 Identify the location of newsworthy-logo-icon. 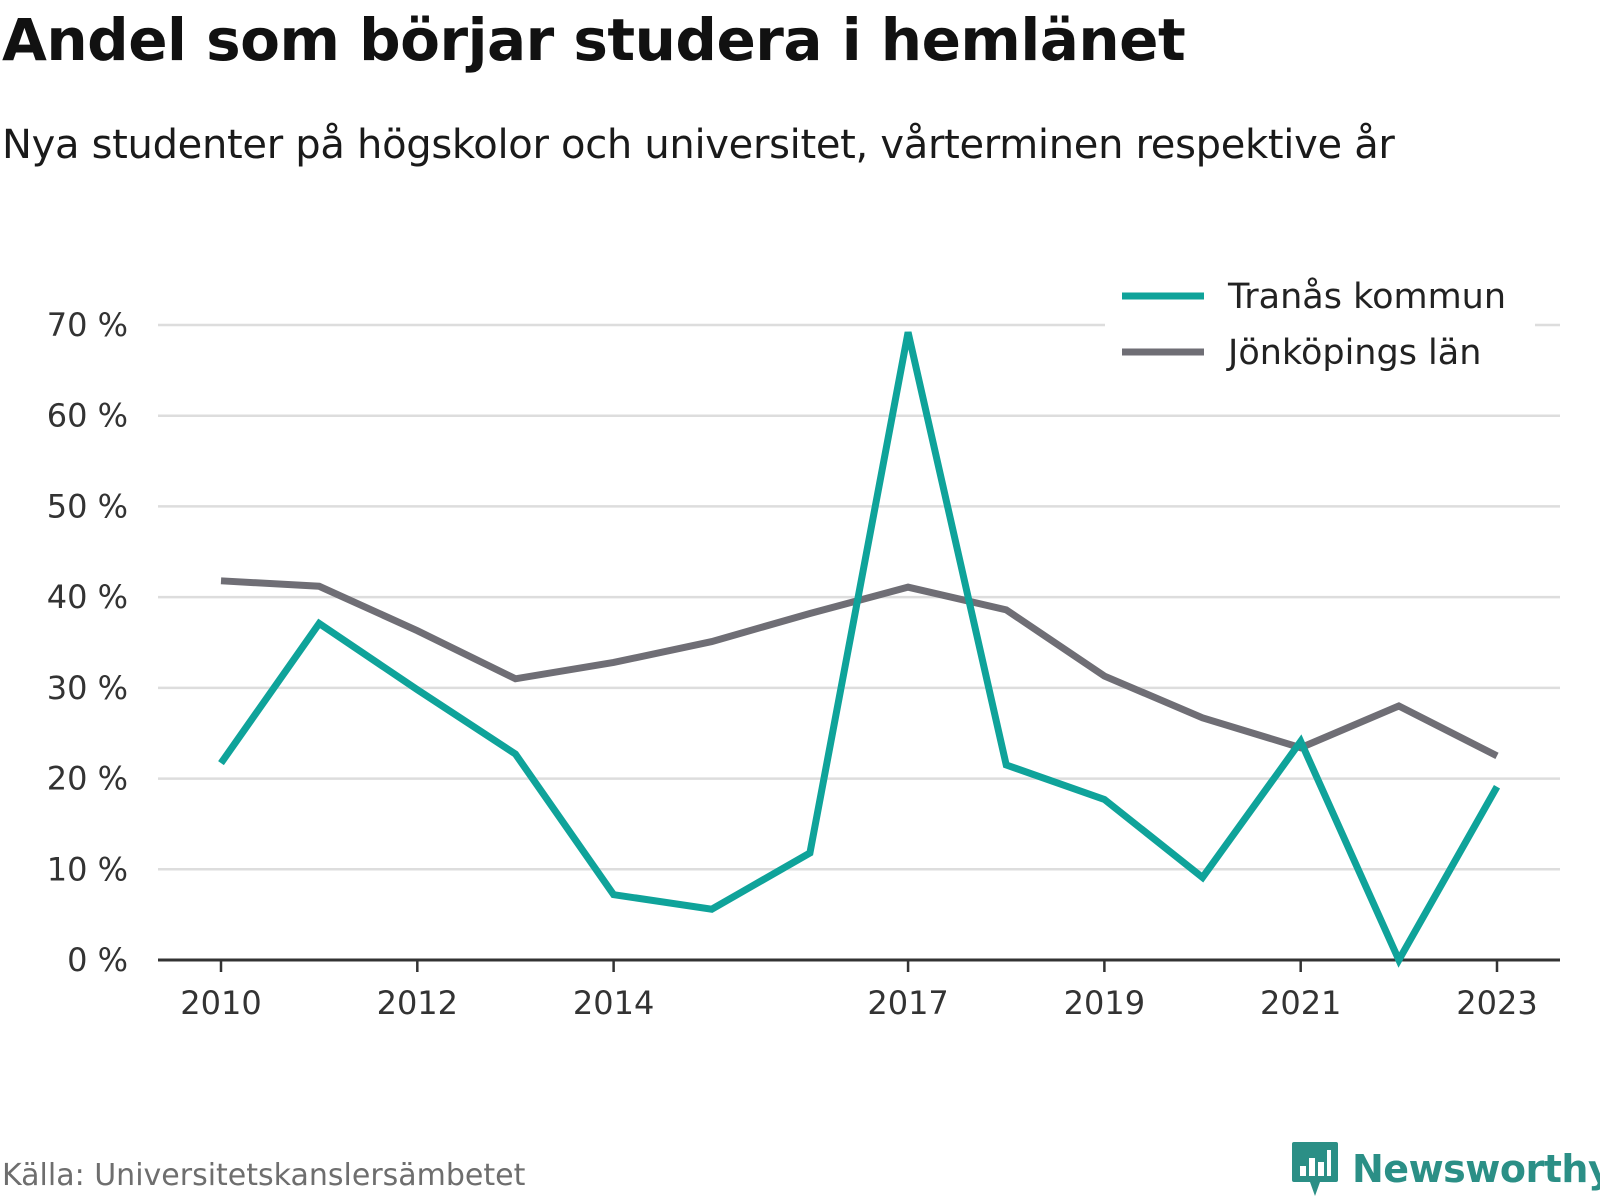
(1315, 1169).